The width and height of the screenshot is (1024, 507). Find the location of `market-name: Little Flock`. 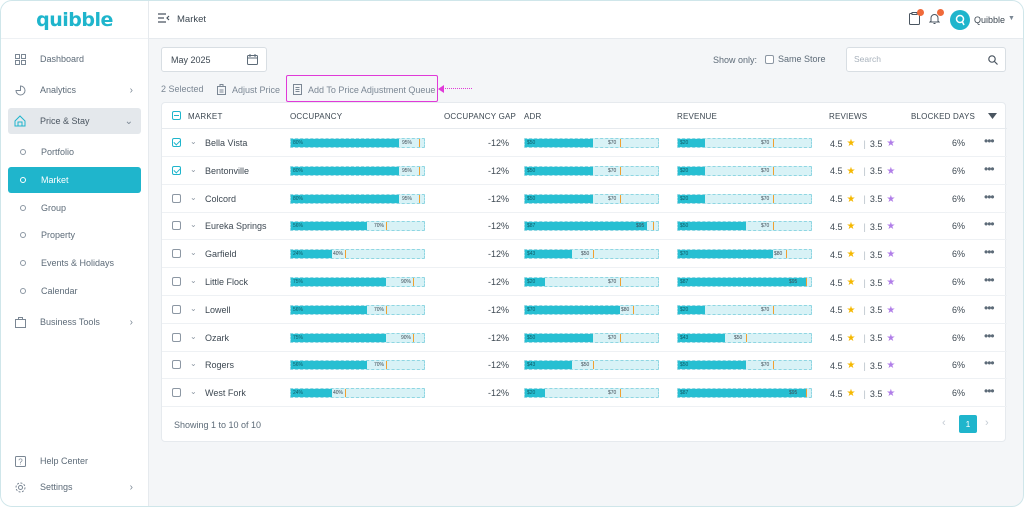

market-name: Little Flock is located at coordinates (227, 282).